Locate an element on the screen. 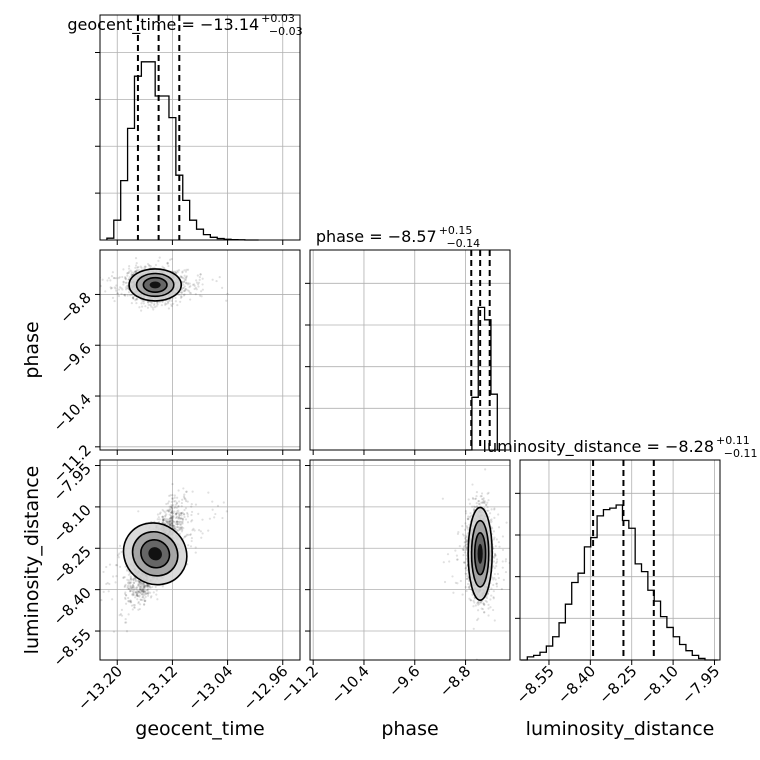 Image resolution: width=760 pixels, height=760 pixels. title-sub: −0.03 is located at coordinates (286, 31).